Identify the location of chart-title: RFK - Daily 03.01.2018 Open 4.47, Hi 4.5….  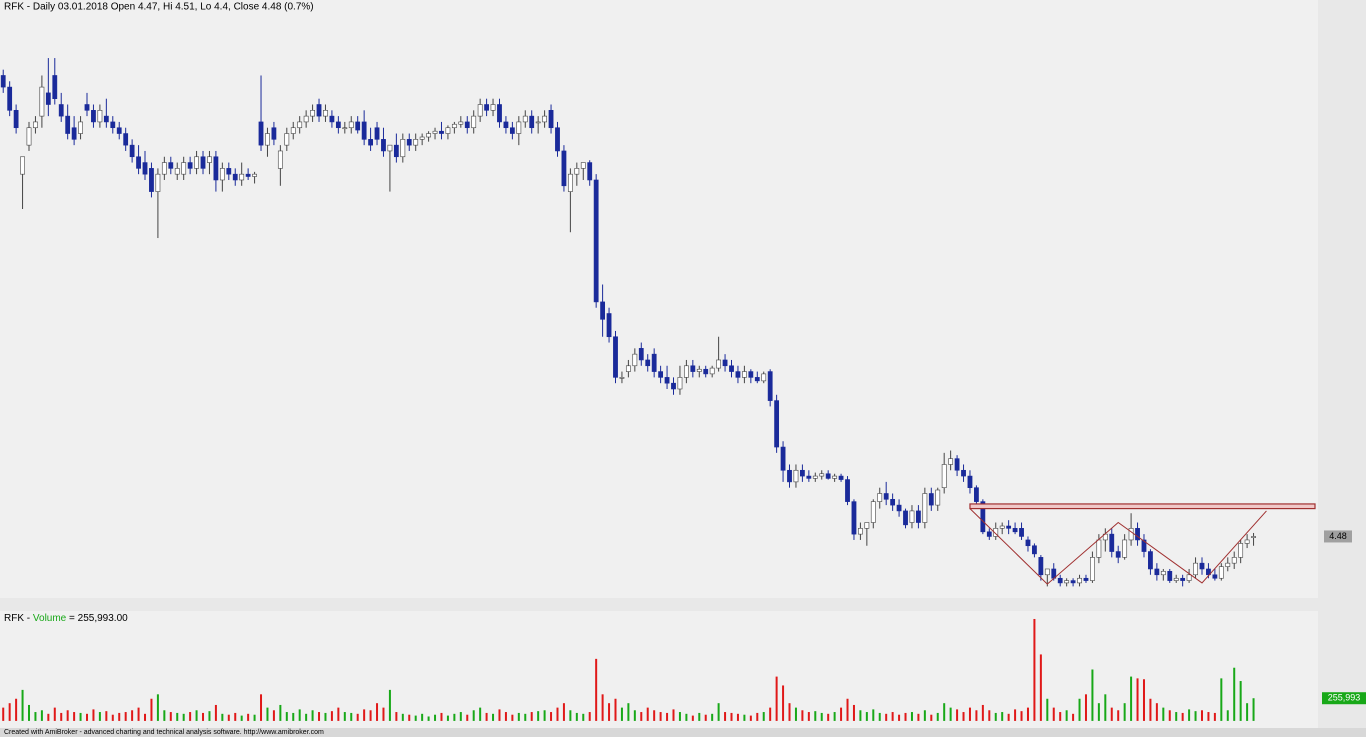
(159, 7).